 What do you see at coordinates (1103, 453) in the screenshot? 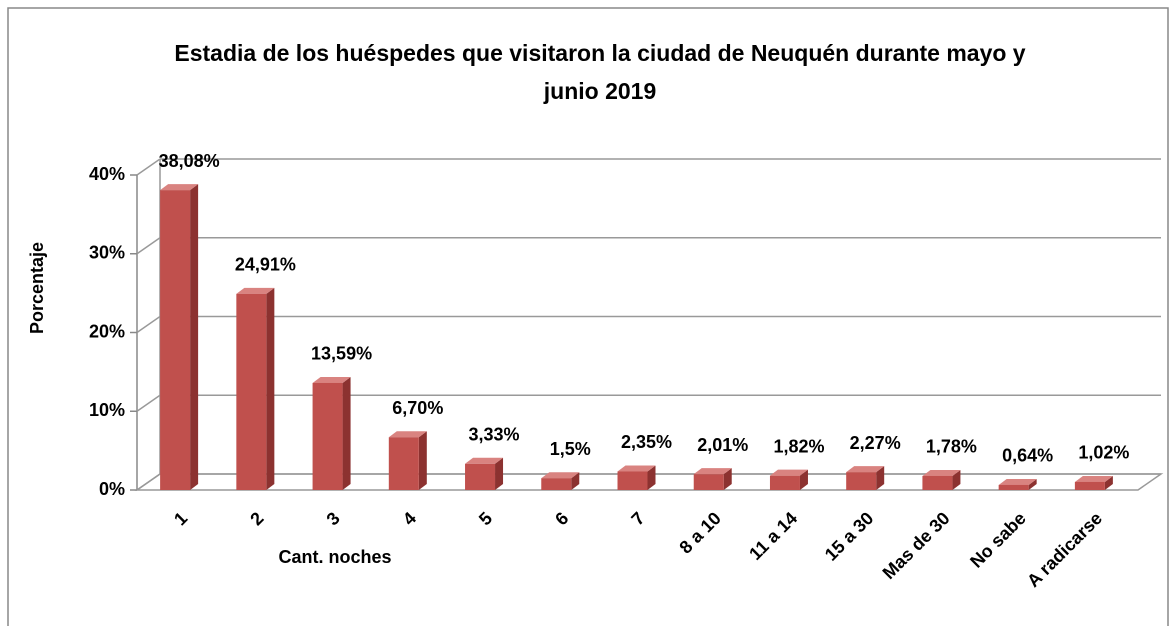
I see `value-label: 1,02%` at bounding box center [1103, 453].